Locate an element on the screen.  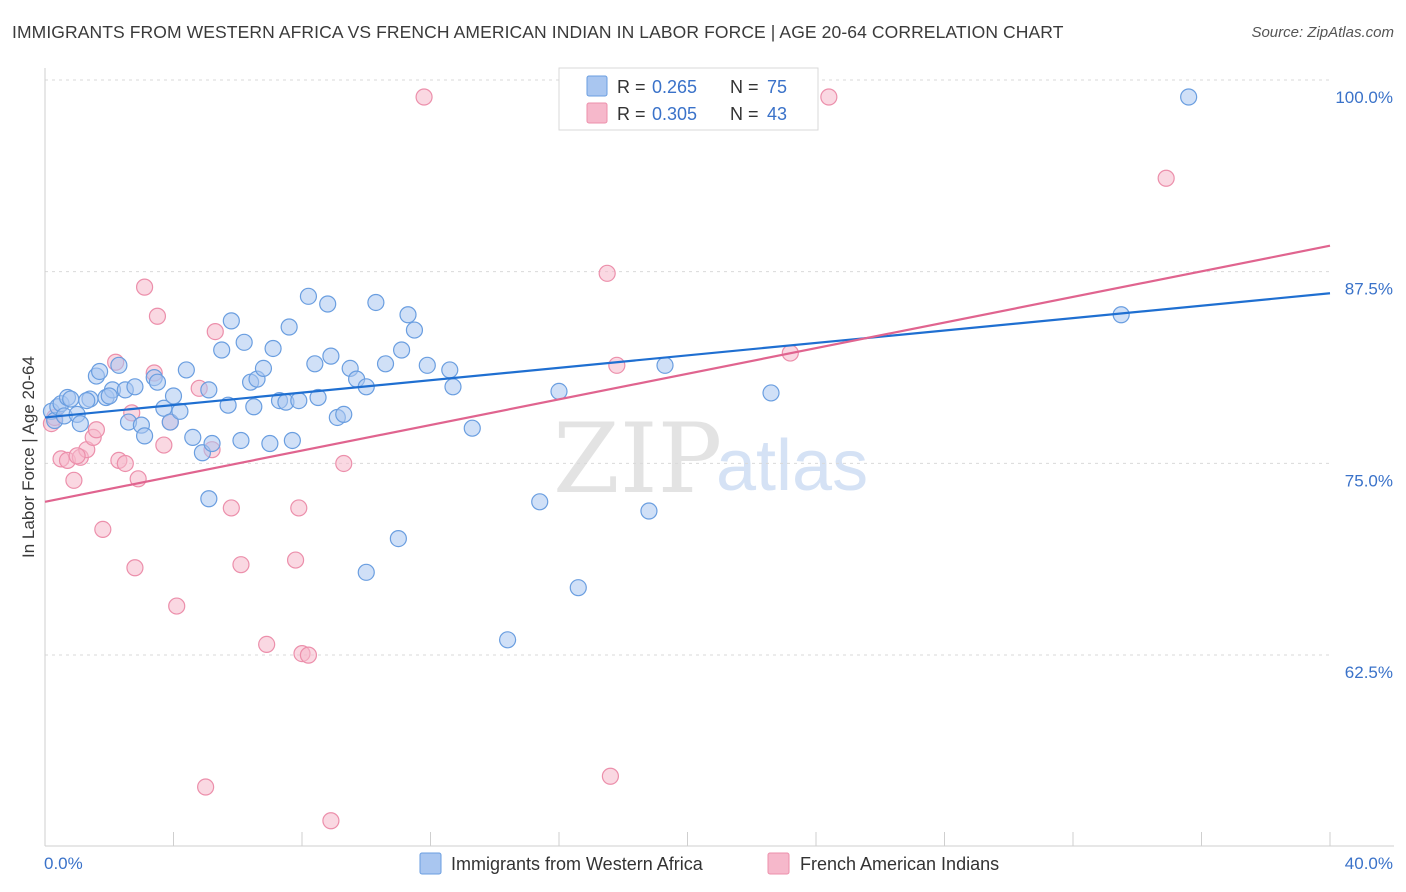
legend-r-label-blue: R = is located at coordinates (631, 87).